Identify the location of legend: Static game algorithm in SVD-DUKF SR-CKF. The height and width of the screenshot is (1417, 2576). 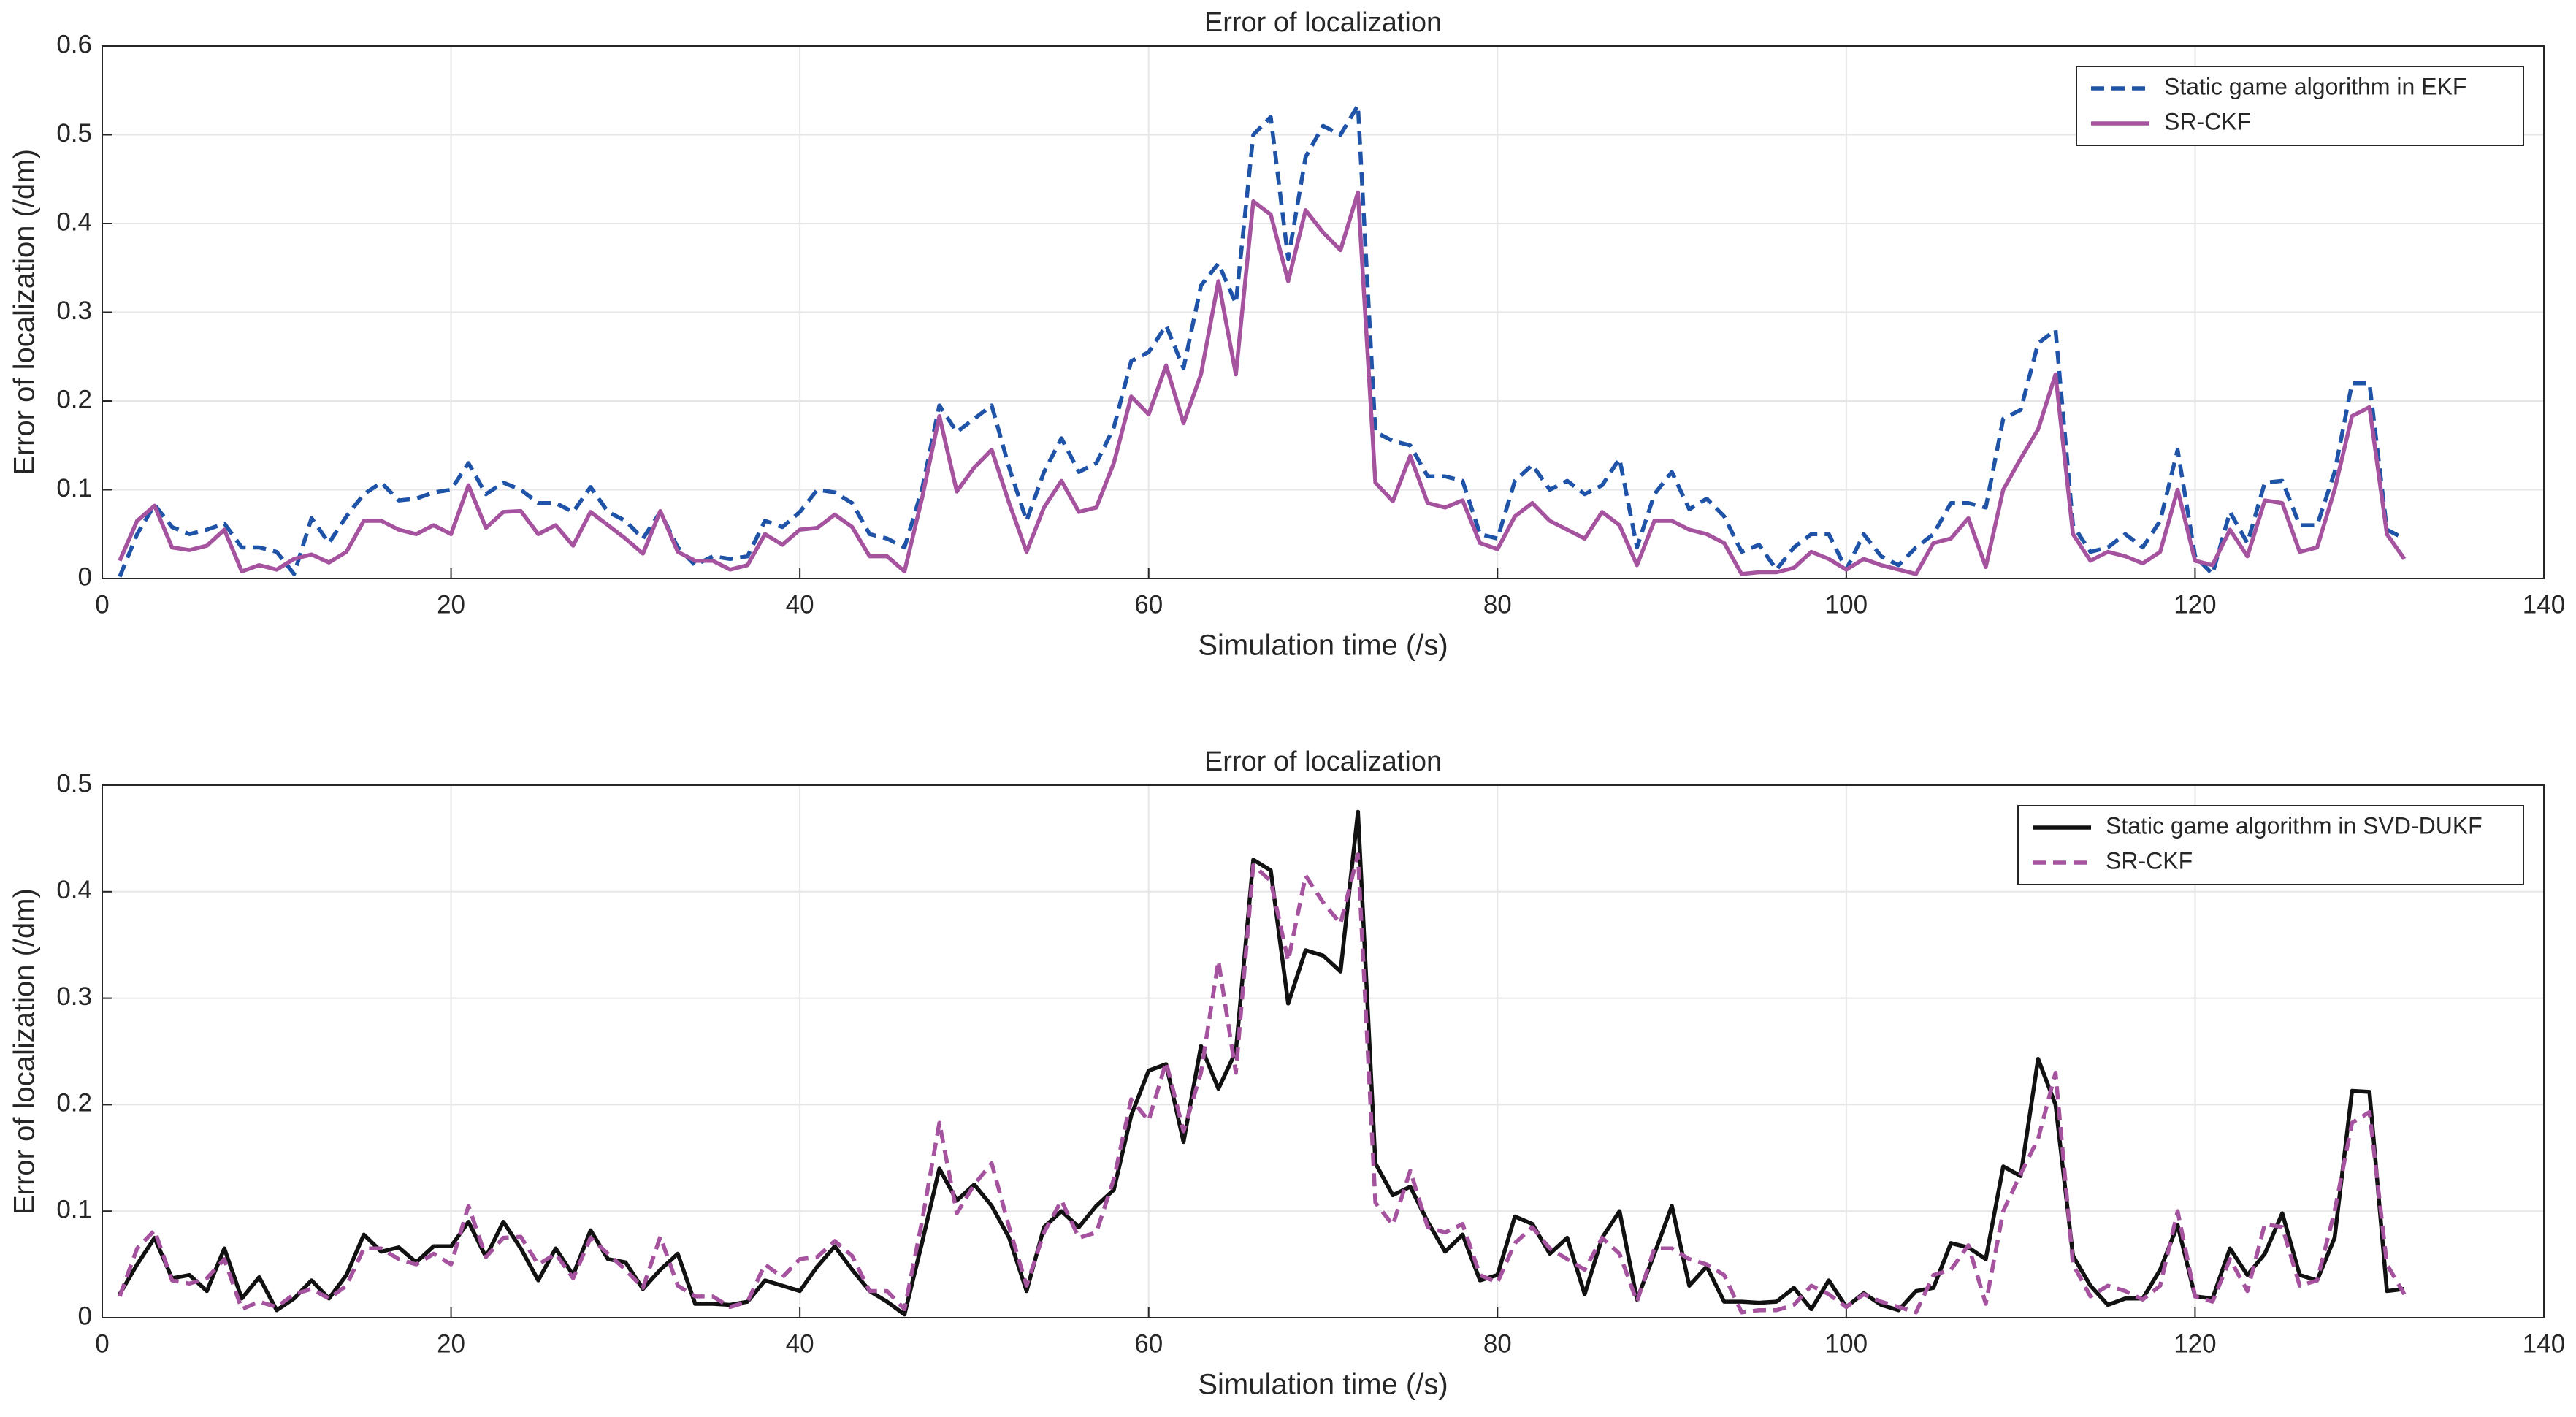
(2270, 845).